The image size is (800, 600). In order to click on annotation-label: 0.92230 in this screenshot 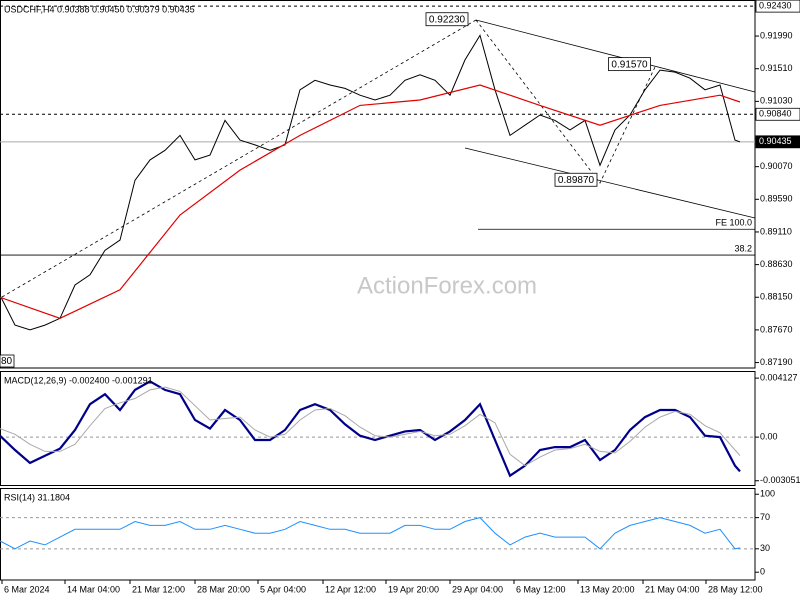, I will do `click(447, 19)`.